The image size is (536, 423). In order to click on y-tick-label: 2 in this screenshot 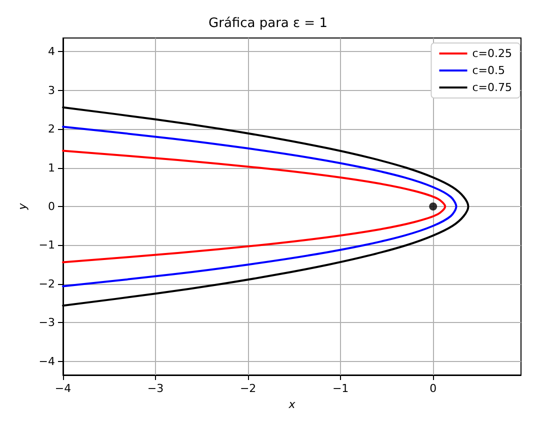, I will do `click(51, 129)`.